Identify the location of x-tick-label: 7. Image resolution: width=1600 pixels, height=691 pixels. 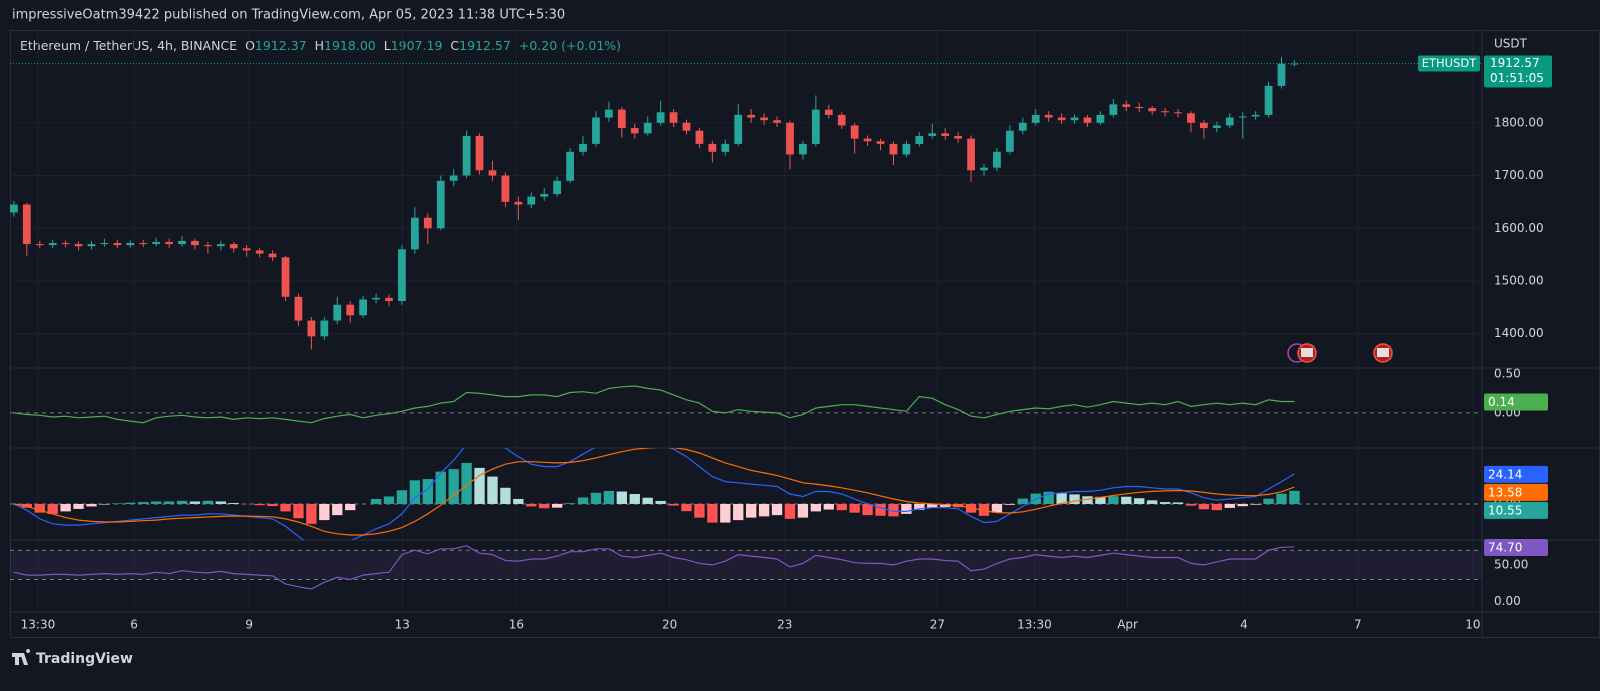
(1358, 625).